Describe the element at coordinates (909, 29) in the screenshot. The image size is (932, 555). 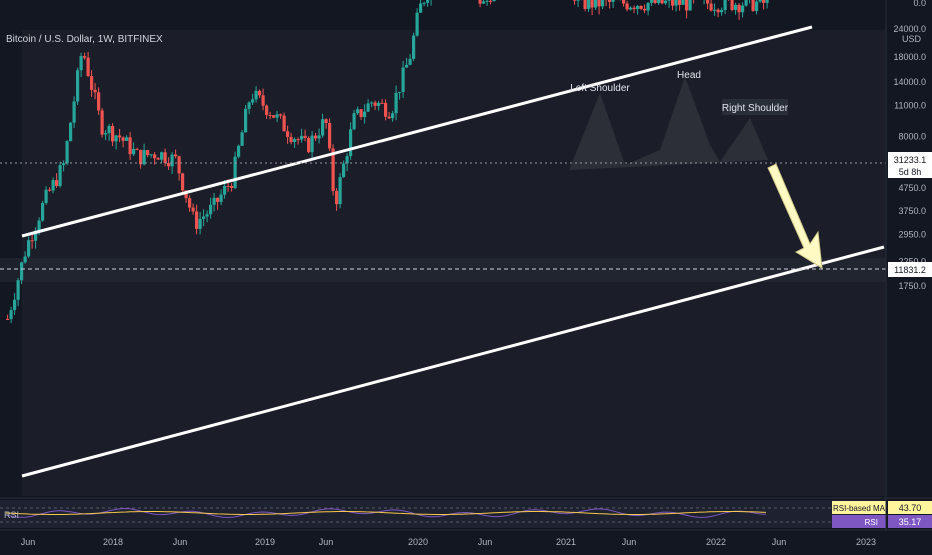
I see `price-tick-label: 24000.0` at that location.